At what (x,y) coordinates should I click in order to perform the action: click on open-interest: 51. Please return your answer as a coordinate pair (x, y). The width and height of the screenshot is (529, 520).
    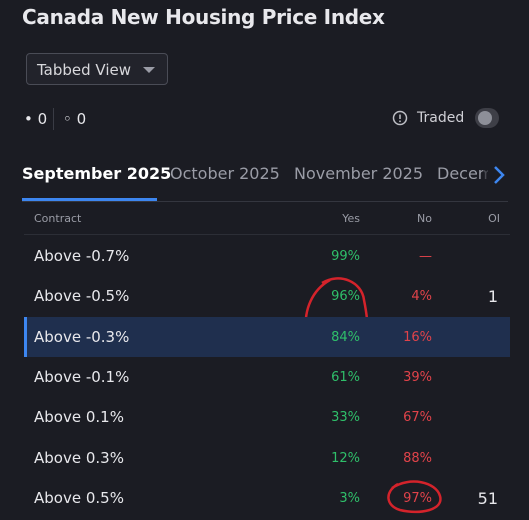
    Looking at the image, I should click on (487, 498).